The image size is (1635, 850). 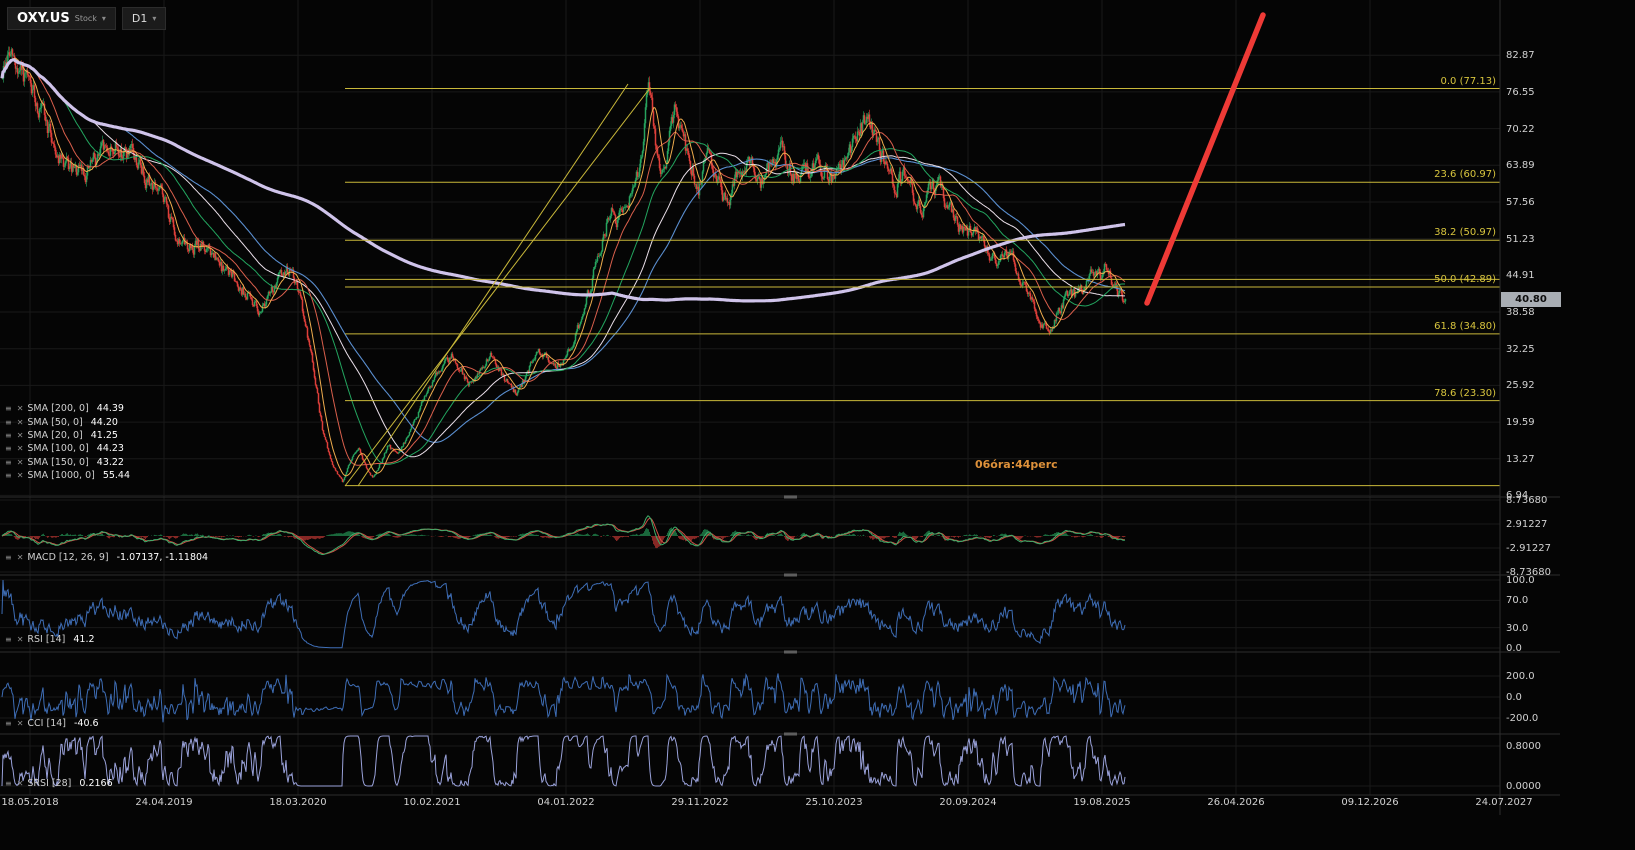 I want to click on price-axis-label: 25.92, so click(x=1520, y=386).